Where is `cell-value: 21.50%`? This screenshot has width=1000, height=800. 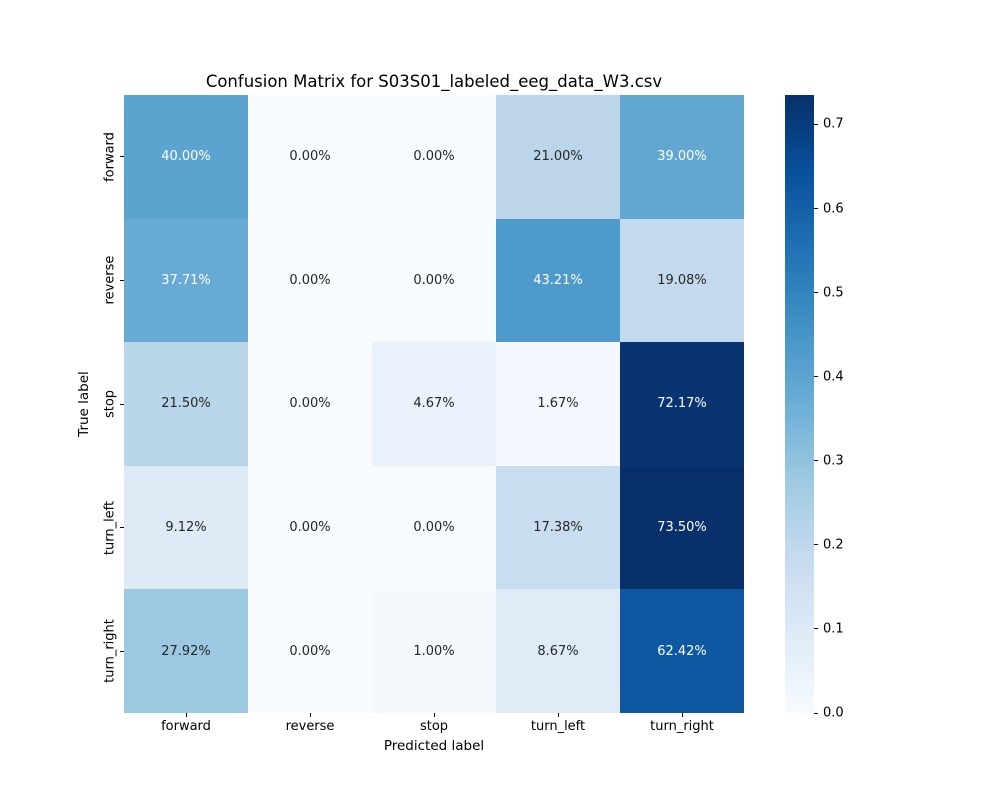
cell-value: 21.50% is located at coordinates (186, 404).